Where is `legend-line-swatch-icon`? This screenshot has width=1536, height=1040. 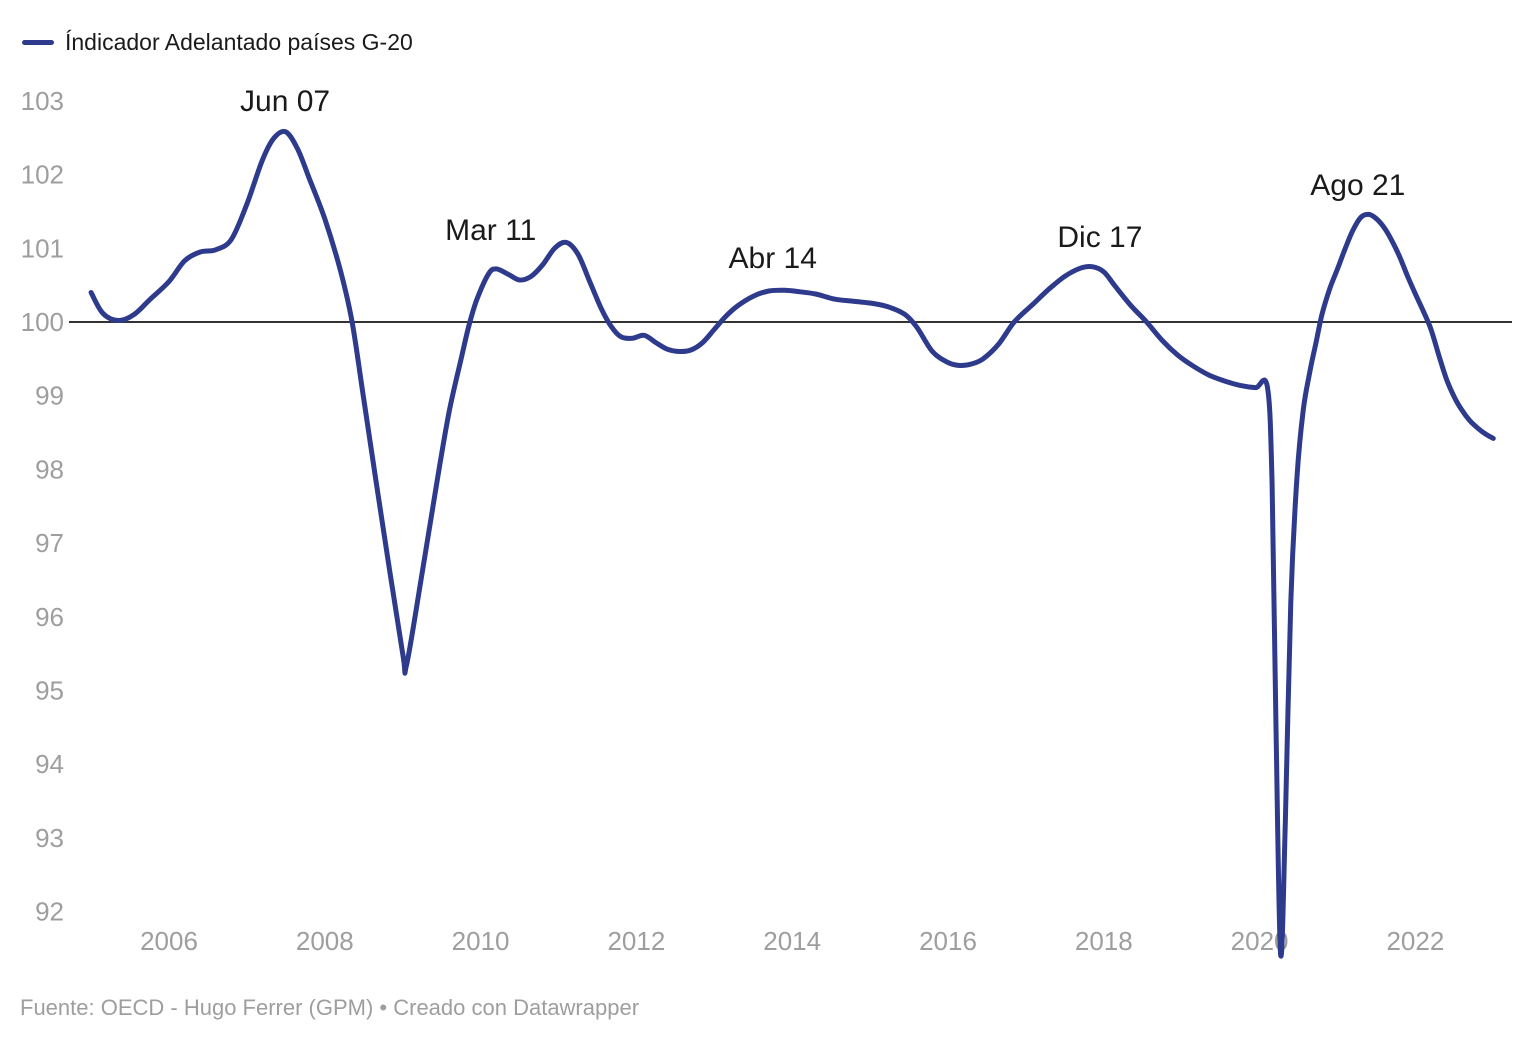 legend-line-swatch-icon is located at coordinates (38, 42).